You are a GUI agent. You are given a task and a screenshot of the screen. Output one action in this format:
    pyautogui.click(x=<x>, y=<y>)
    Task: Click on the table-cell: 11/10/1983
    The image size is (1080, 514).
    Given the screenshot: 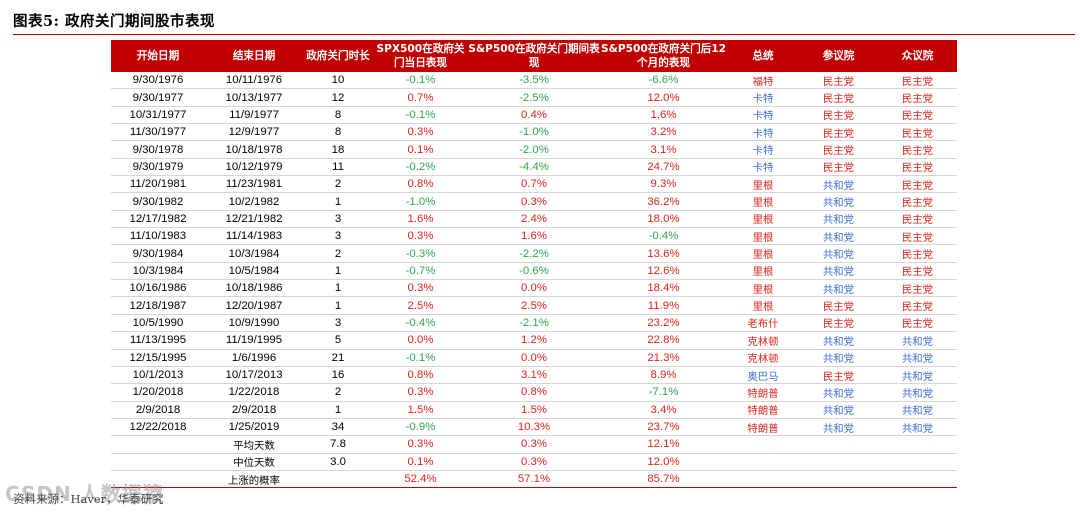 What is the action you would take?
    pyautogui.click(x=158, y=236)
    